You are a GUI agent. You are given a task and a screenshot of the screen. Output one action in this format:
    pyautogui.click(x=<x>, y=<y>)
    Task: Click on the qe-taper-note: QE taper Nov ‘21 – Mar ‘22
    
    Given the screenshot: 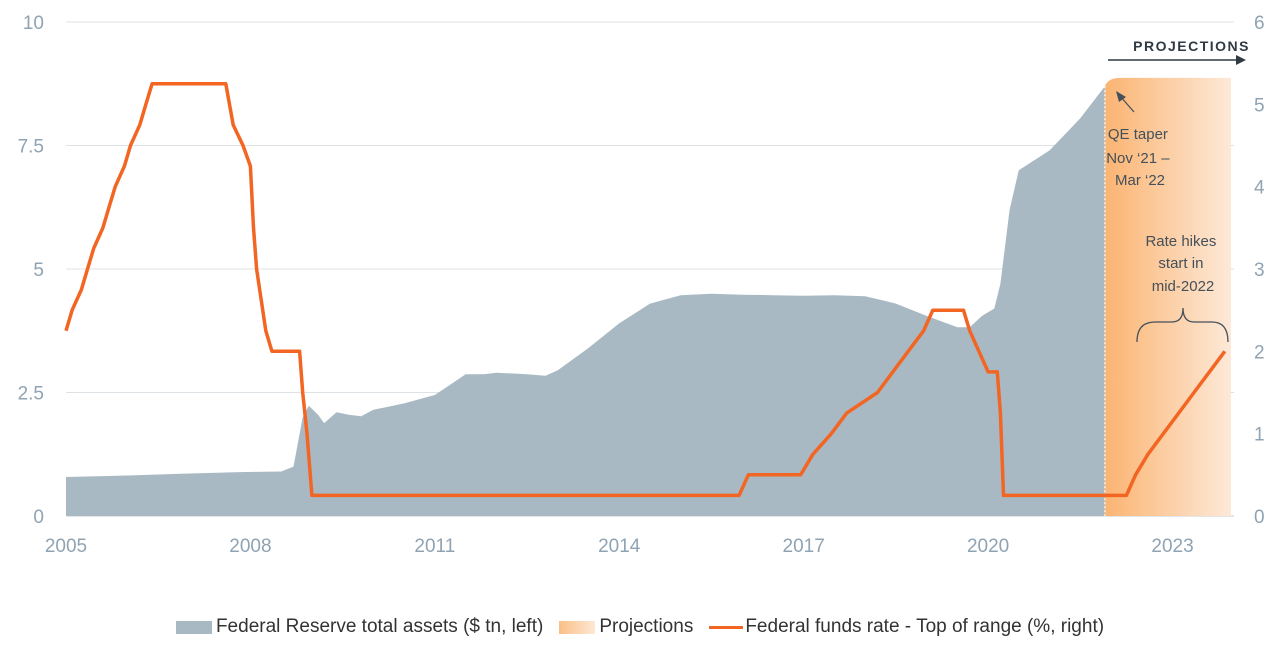 What is the action you would take?
    pyautogui.click(x=1140, y=157)
    